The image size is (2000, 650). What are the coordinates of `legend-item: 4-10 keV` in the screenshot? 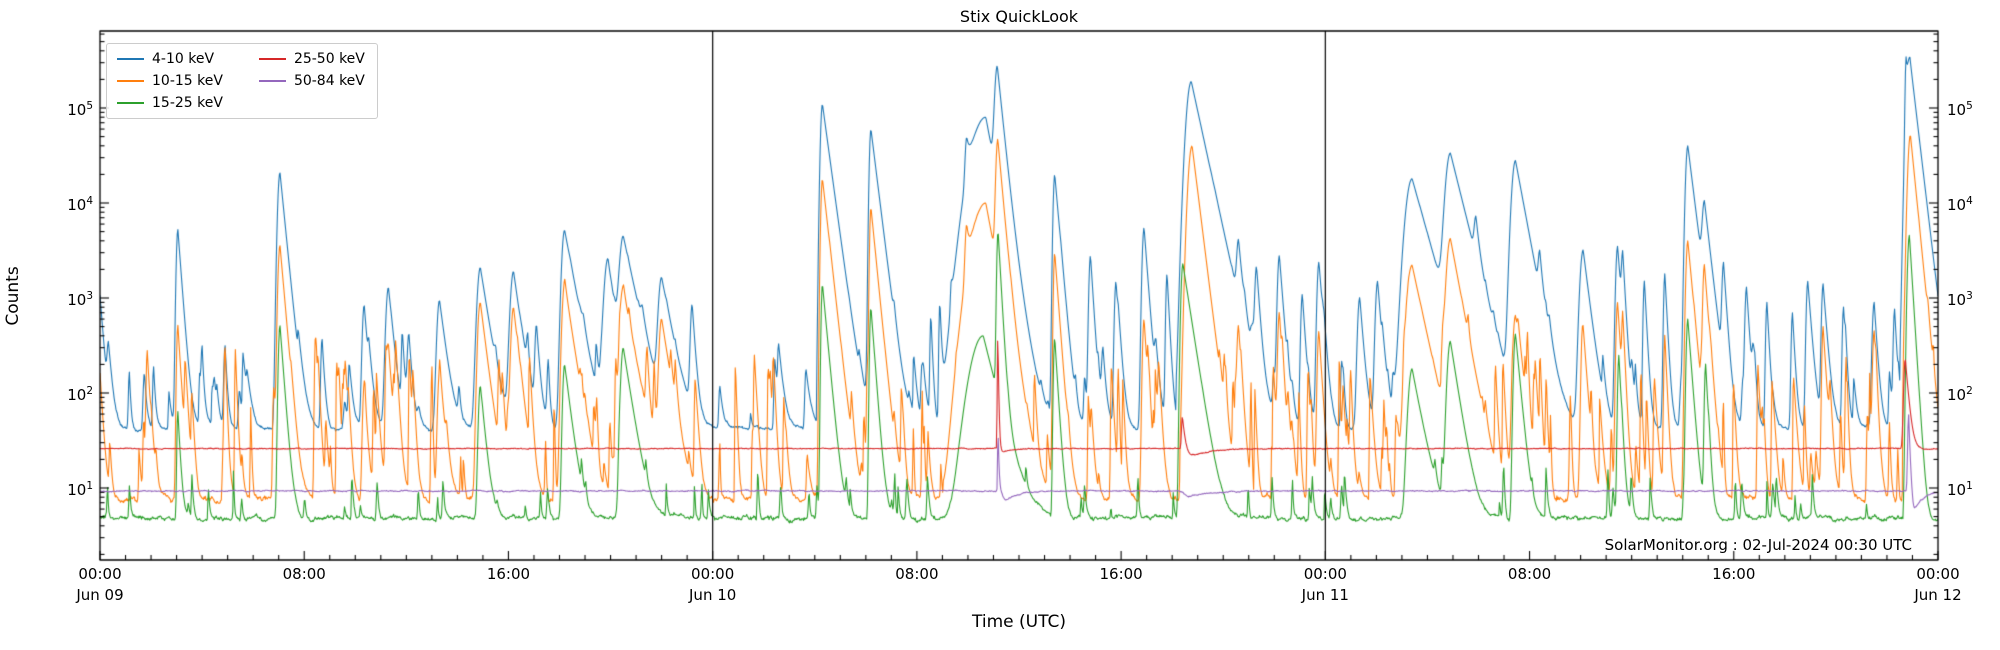 It's located at (170, 59).